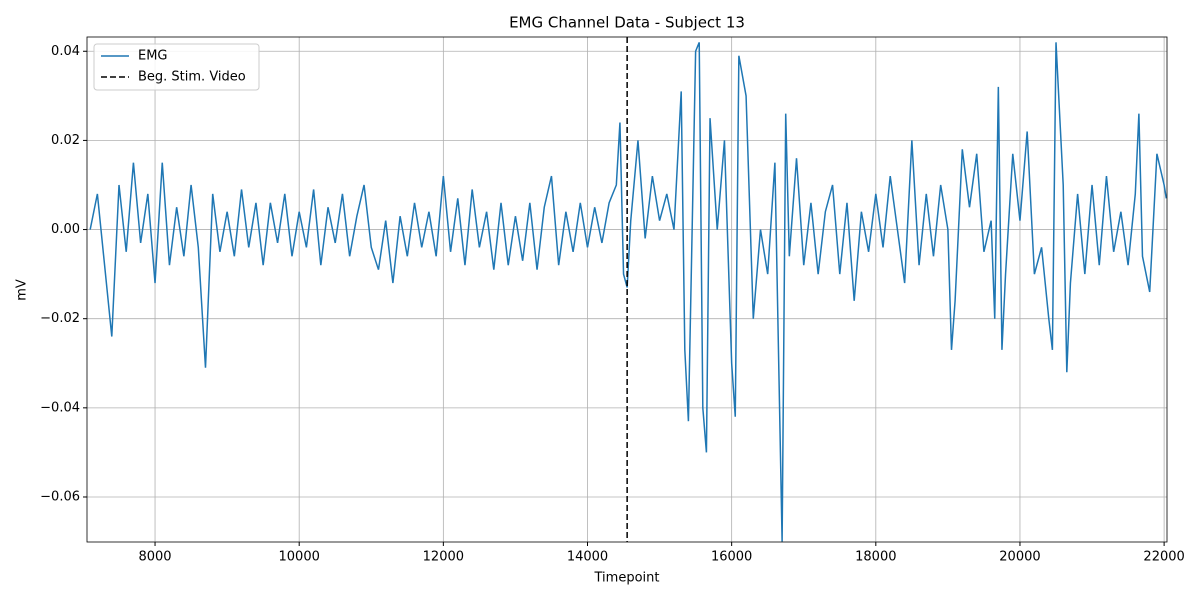  Describe the element at coordinates (65, 51) in the screenshot. I see `y-tick-label: 0.04` at that location.